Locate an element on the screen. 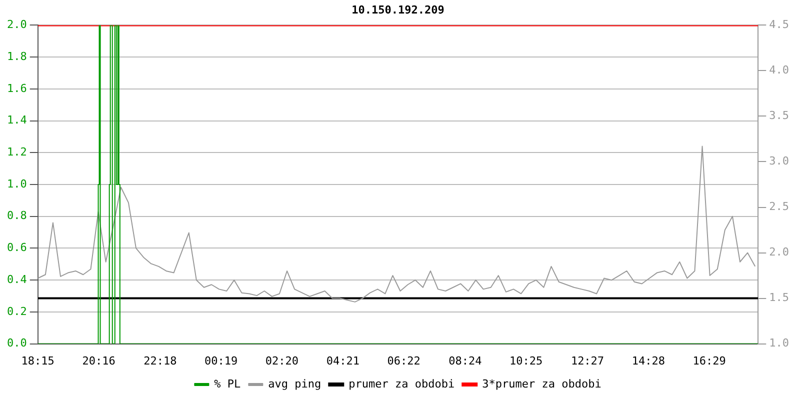 This screenshot has height=400, width=800. x-tick-label: 16:29 is located at coordinates (709, 361).